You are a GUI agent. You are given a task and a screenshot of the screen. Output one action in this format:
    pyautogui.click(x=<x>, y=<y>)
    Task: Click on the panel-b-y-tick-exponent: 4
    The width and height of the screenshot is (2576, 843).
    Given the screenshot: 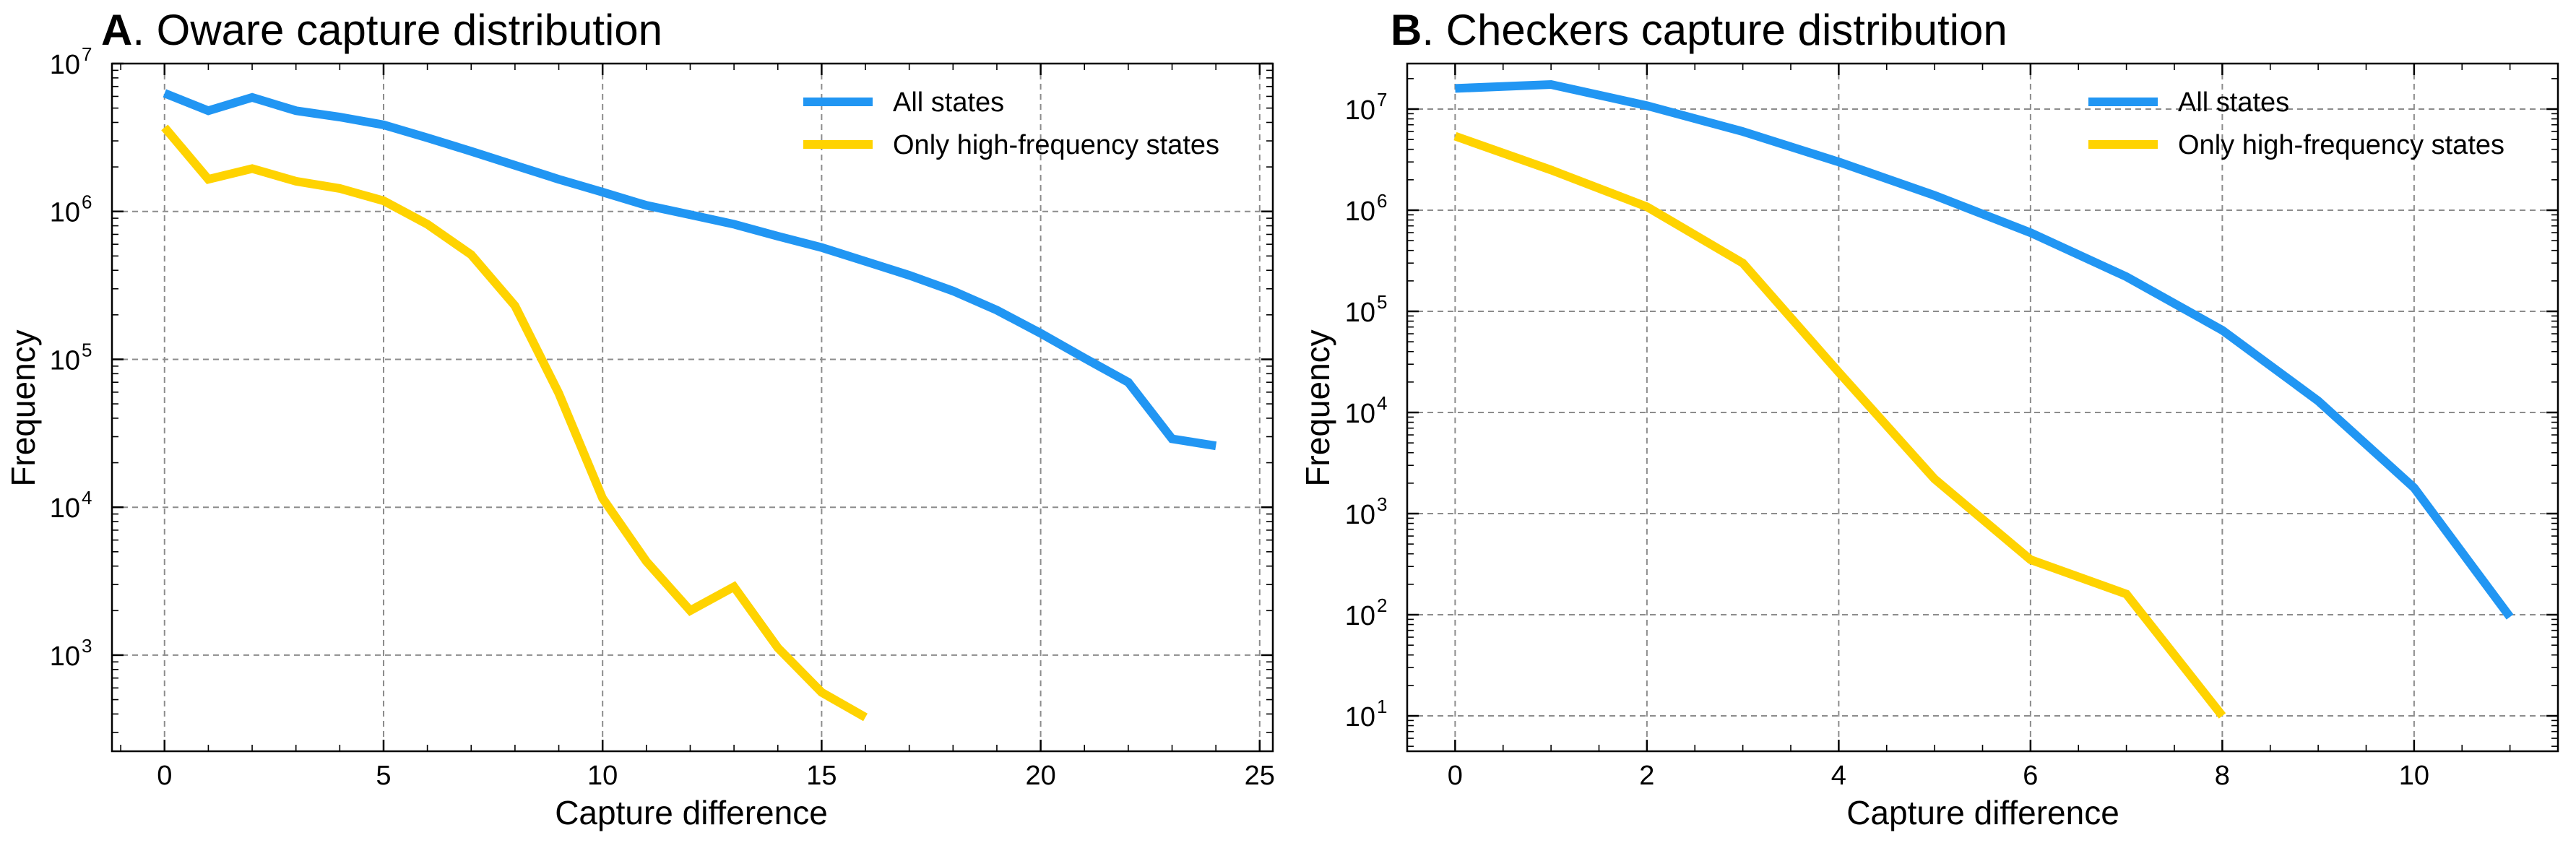 What is the action you would take?
    pyautogui.click(x=1382, y=403)
    